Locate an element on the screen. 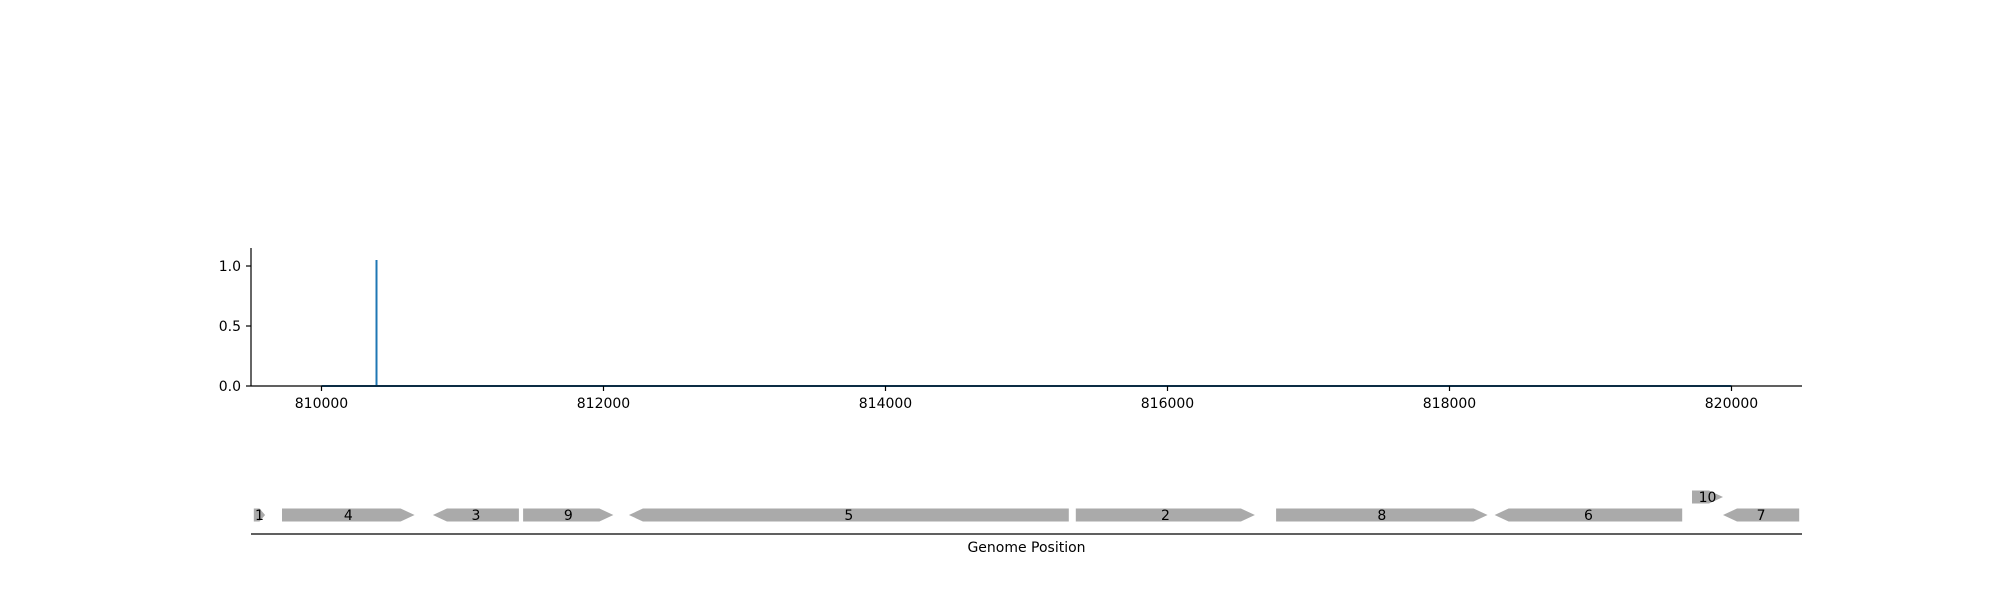  gene-track: 1 4 3 9 5 2 8 6 10 7 Genome Position is located at coordinates (1026, 523).